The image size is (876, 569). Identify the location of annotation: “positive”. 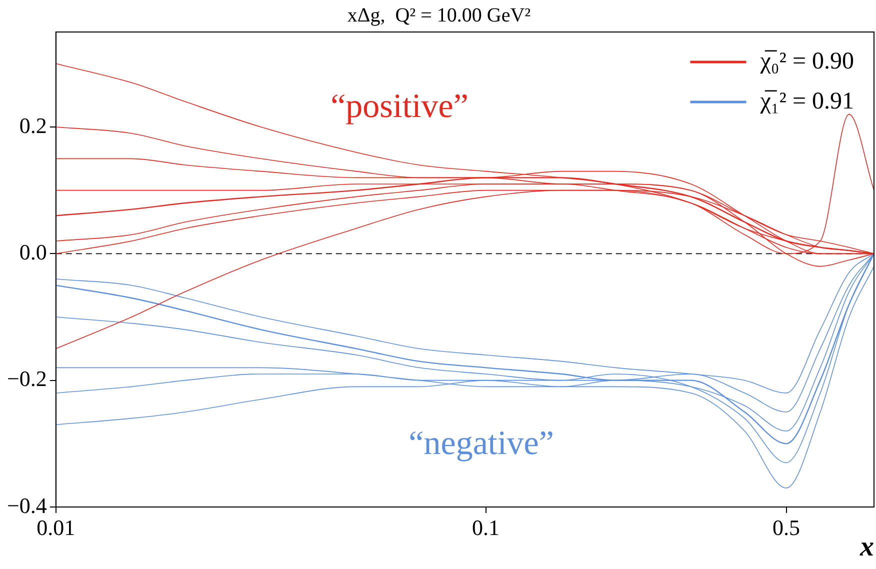
(399, 106).